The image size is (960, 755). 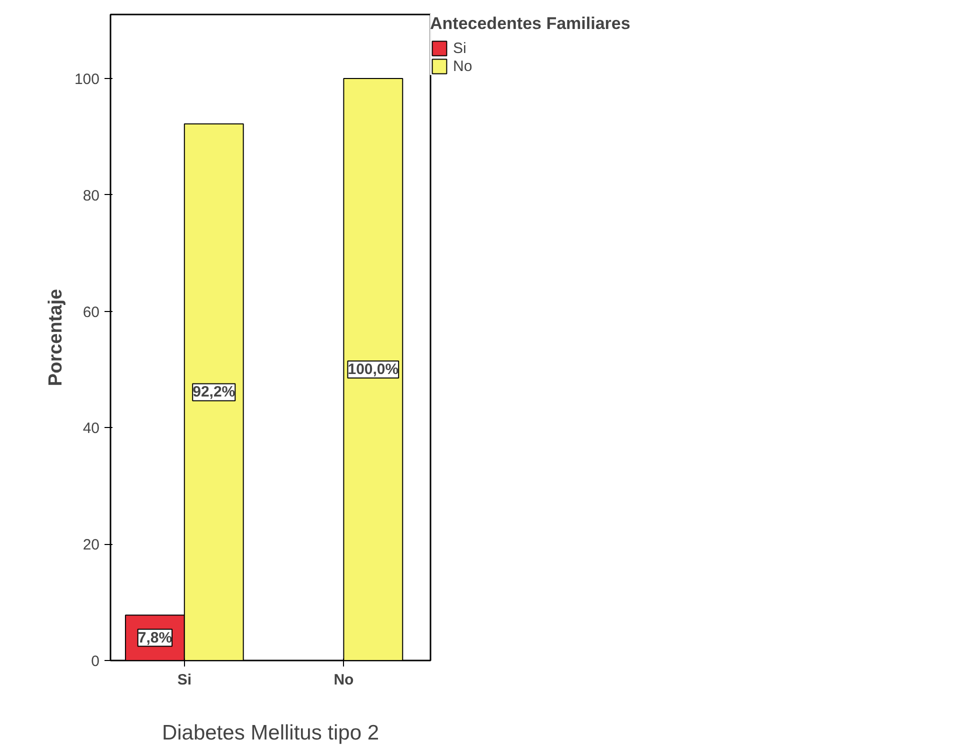 What do you see at coordinates (463, 66) in the screenshot?
I see `legend-label: No` at bounding box center [463, 66].